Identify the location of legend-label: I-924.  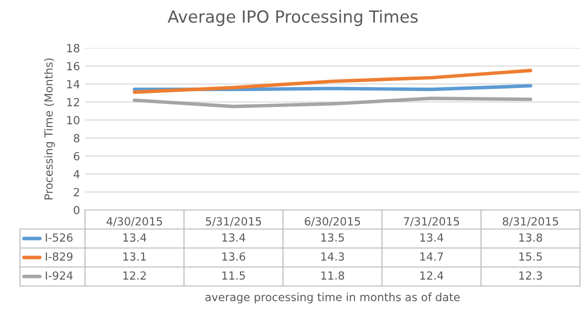
(59, 275).